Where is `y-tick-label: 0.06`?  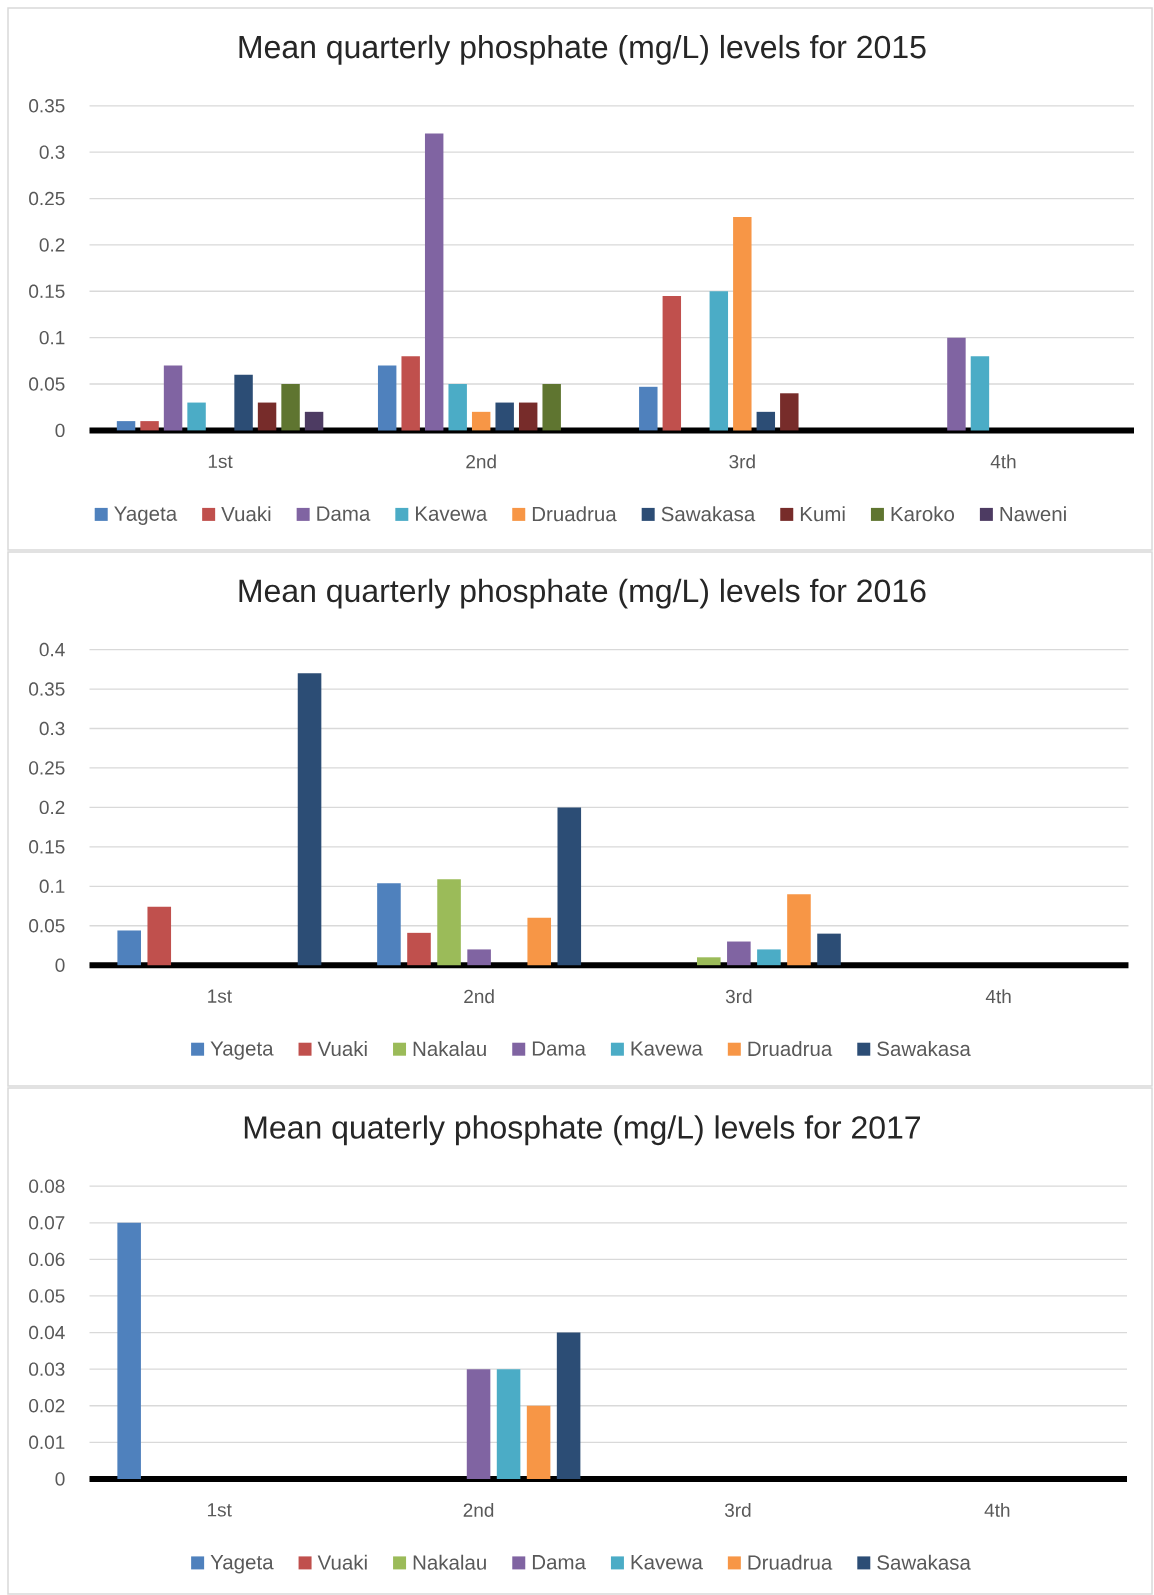 y-tick-label: 0.06 is located at coordinates (47, 1259).